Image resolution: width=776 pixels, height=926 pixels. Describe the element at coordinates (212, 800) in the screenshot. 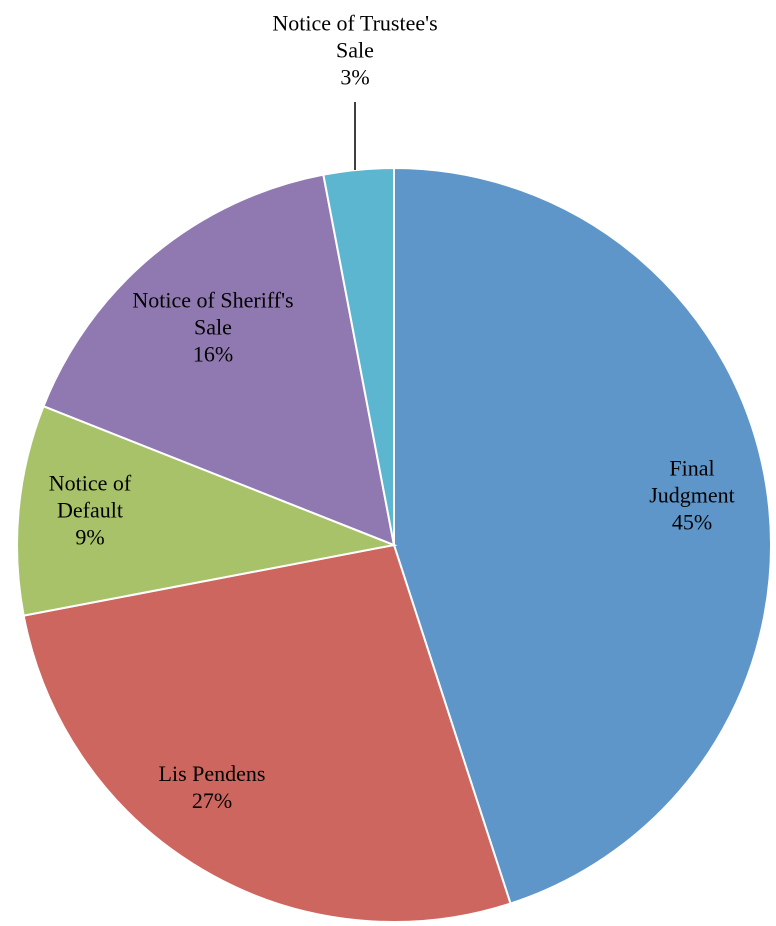

I see `value-label: 27%` at that location.